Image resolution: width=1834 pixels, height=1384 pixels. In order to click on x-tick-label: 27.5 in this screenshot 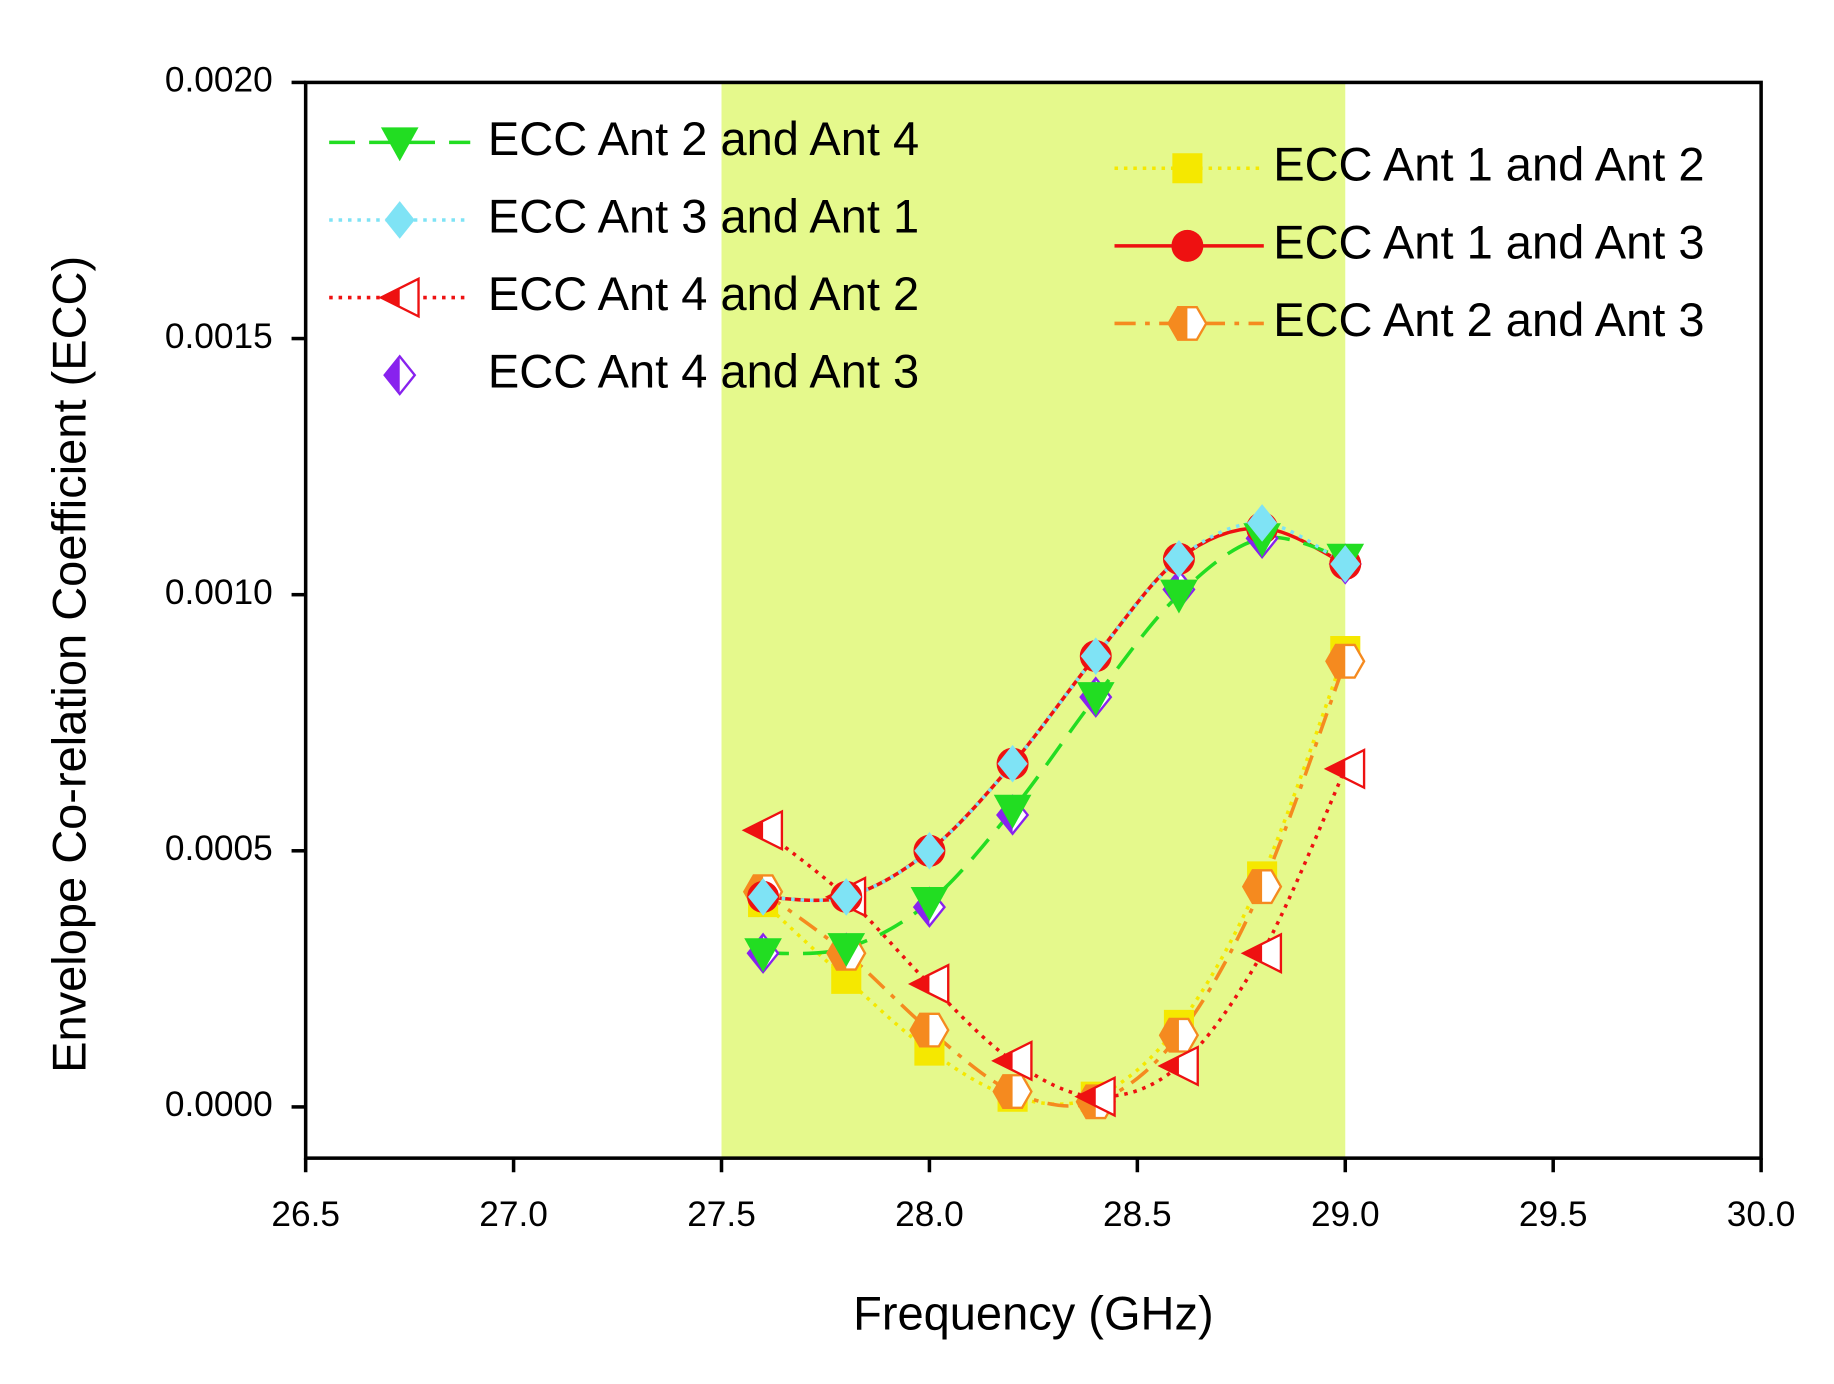, I will do `click(721, 1214)`.